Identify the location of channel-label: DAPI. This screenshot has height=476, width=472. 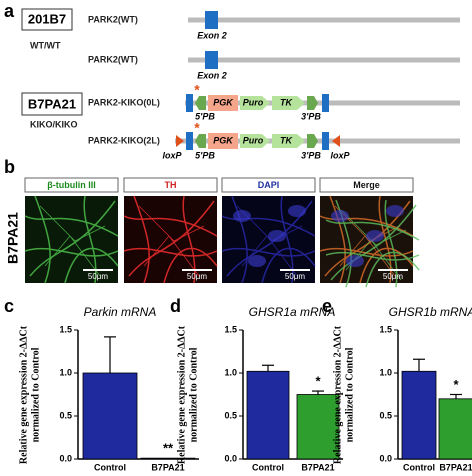
(269, 185).